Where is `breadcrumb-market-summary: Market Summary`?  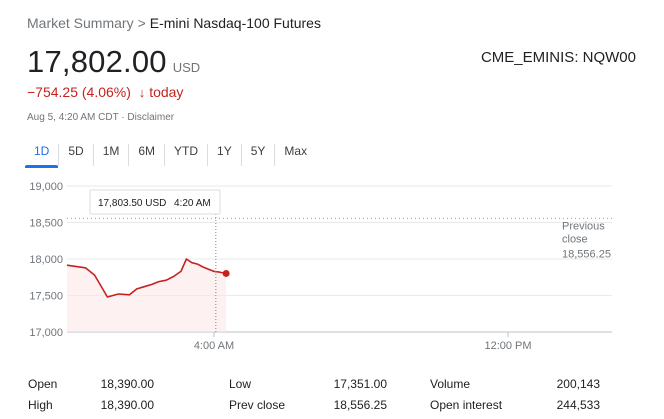
breadcrumb-market-summary: Market Summary is located at coordinates (80, 23).